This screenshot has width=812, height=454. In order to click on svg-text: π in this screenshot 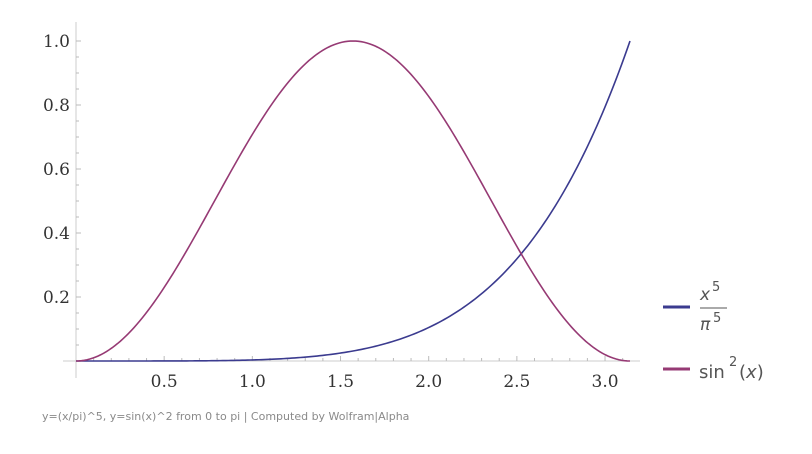, I will do `click(705, 325)`.